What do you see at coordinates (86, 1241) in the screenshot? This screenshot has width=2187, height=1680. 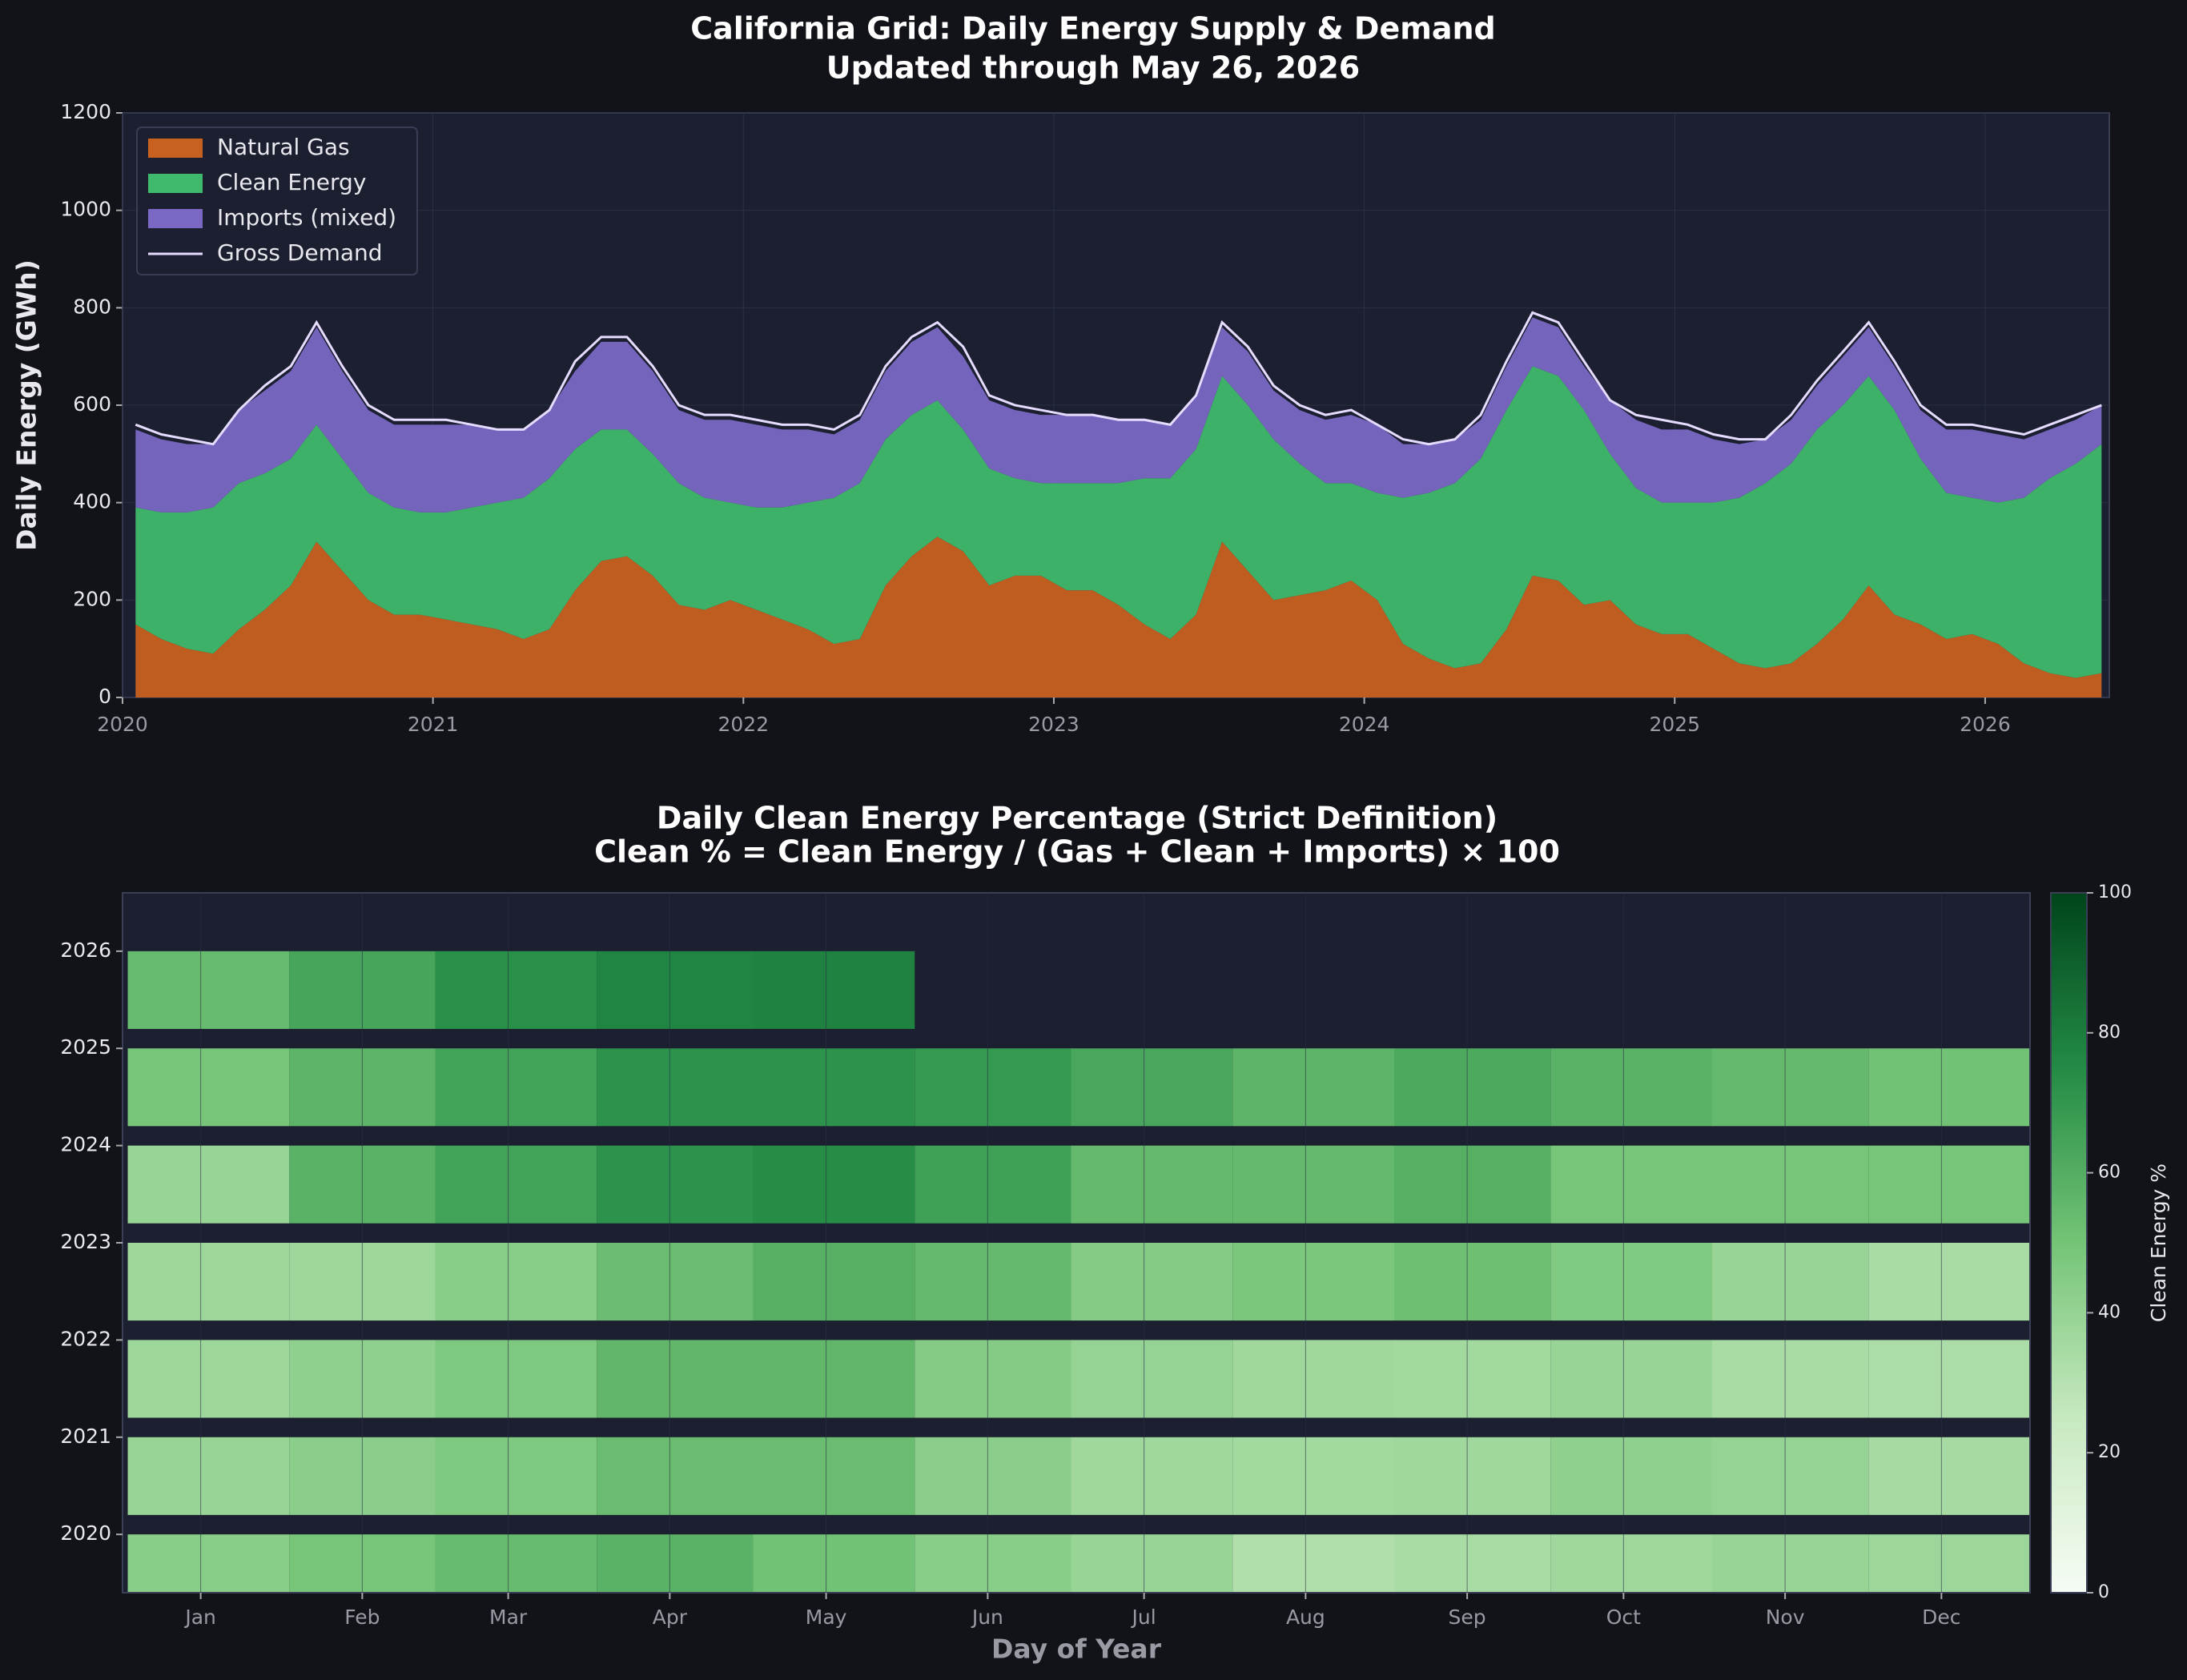 I see `y-tick-label: 2023` at bounding box center [86, 1241].